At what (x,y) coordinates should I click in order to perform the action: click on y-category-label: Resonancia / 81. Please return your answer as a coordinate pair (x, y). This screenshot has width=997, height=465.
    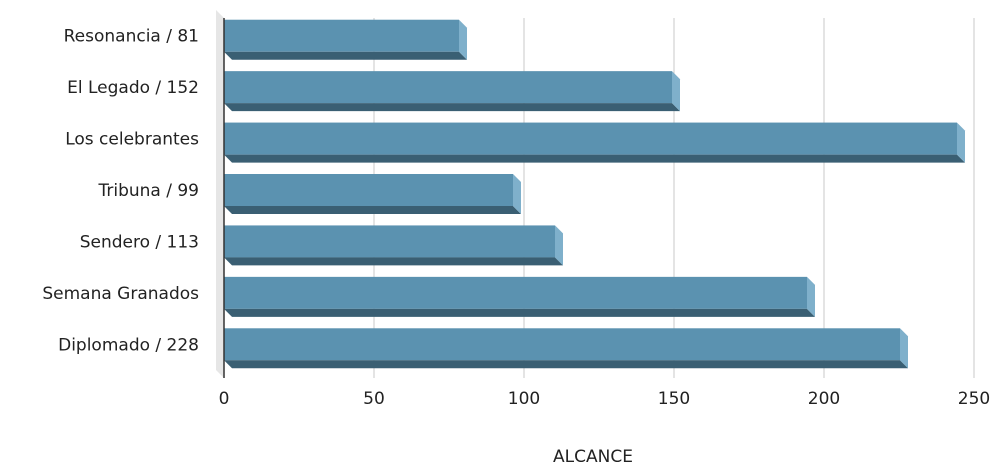
    Looking at the image, I should click on (131, 37).